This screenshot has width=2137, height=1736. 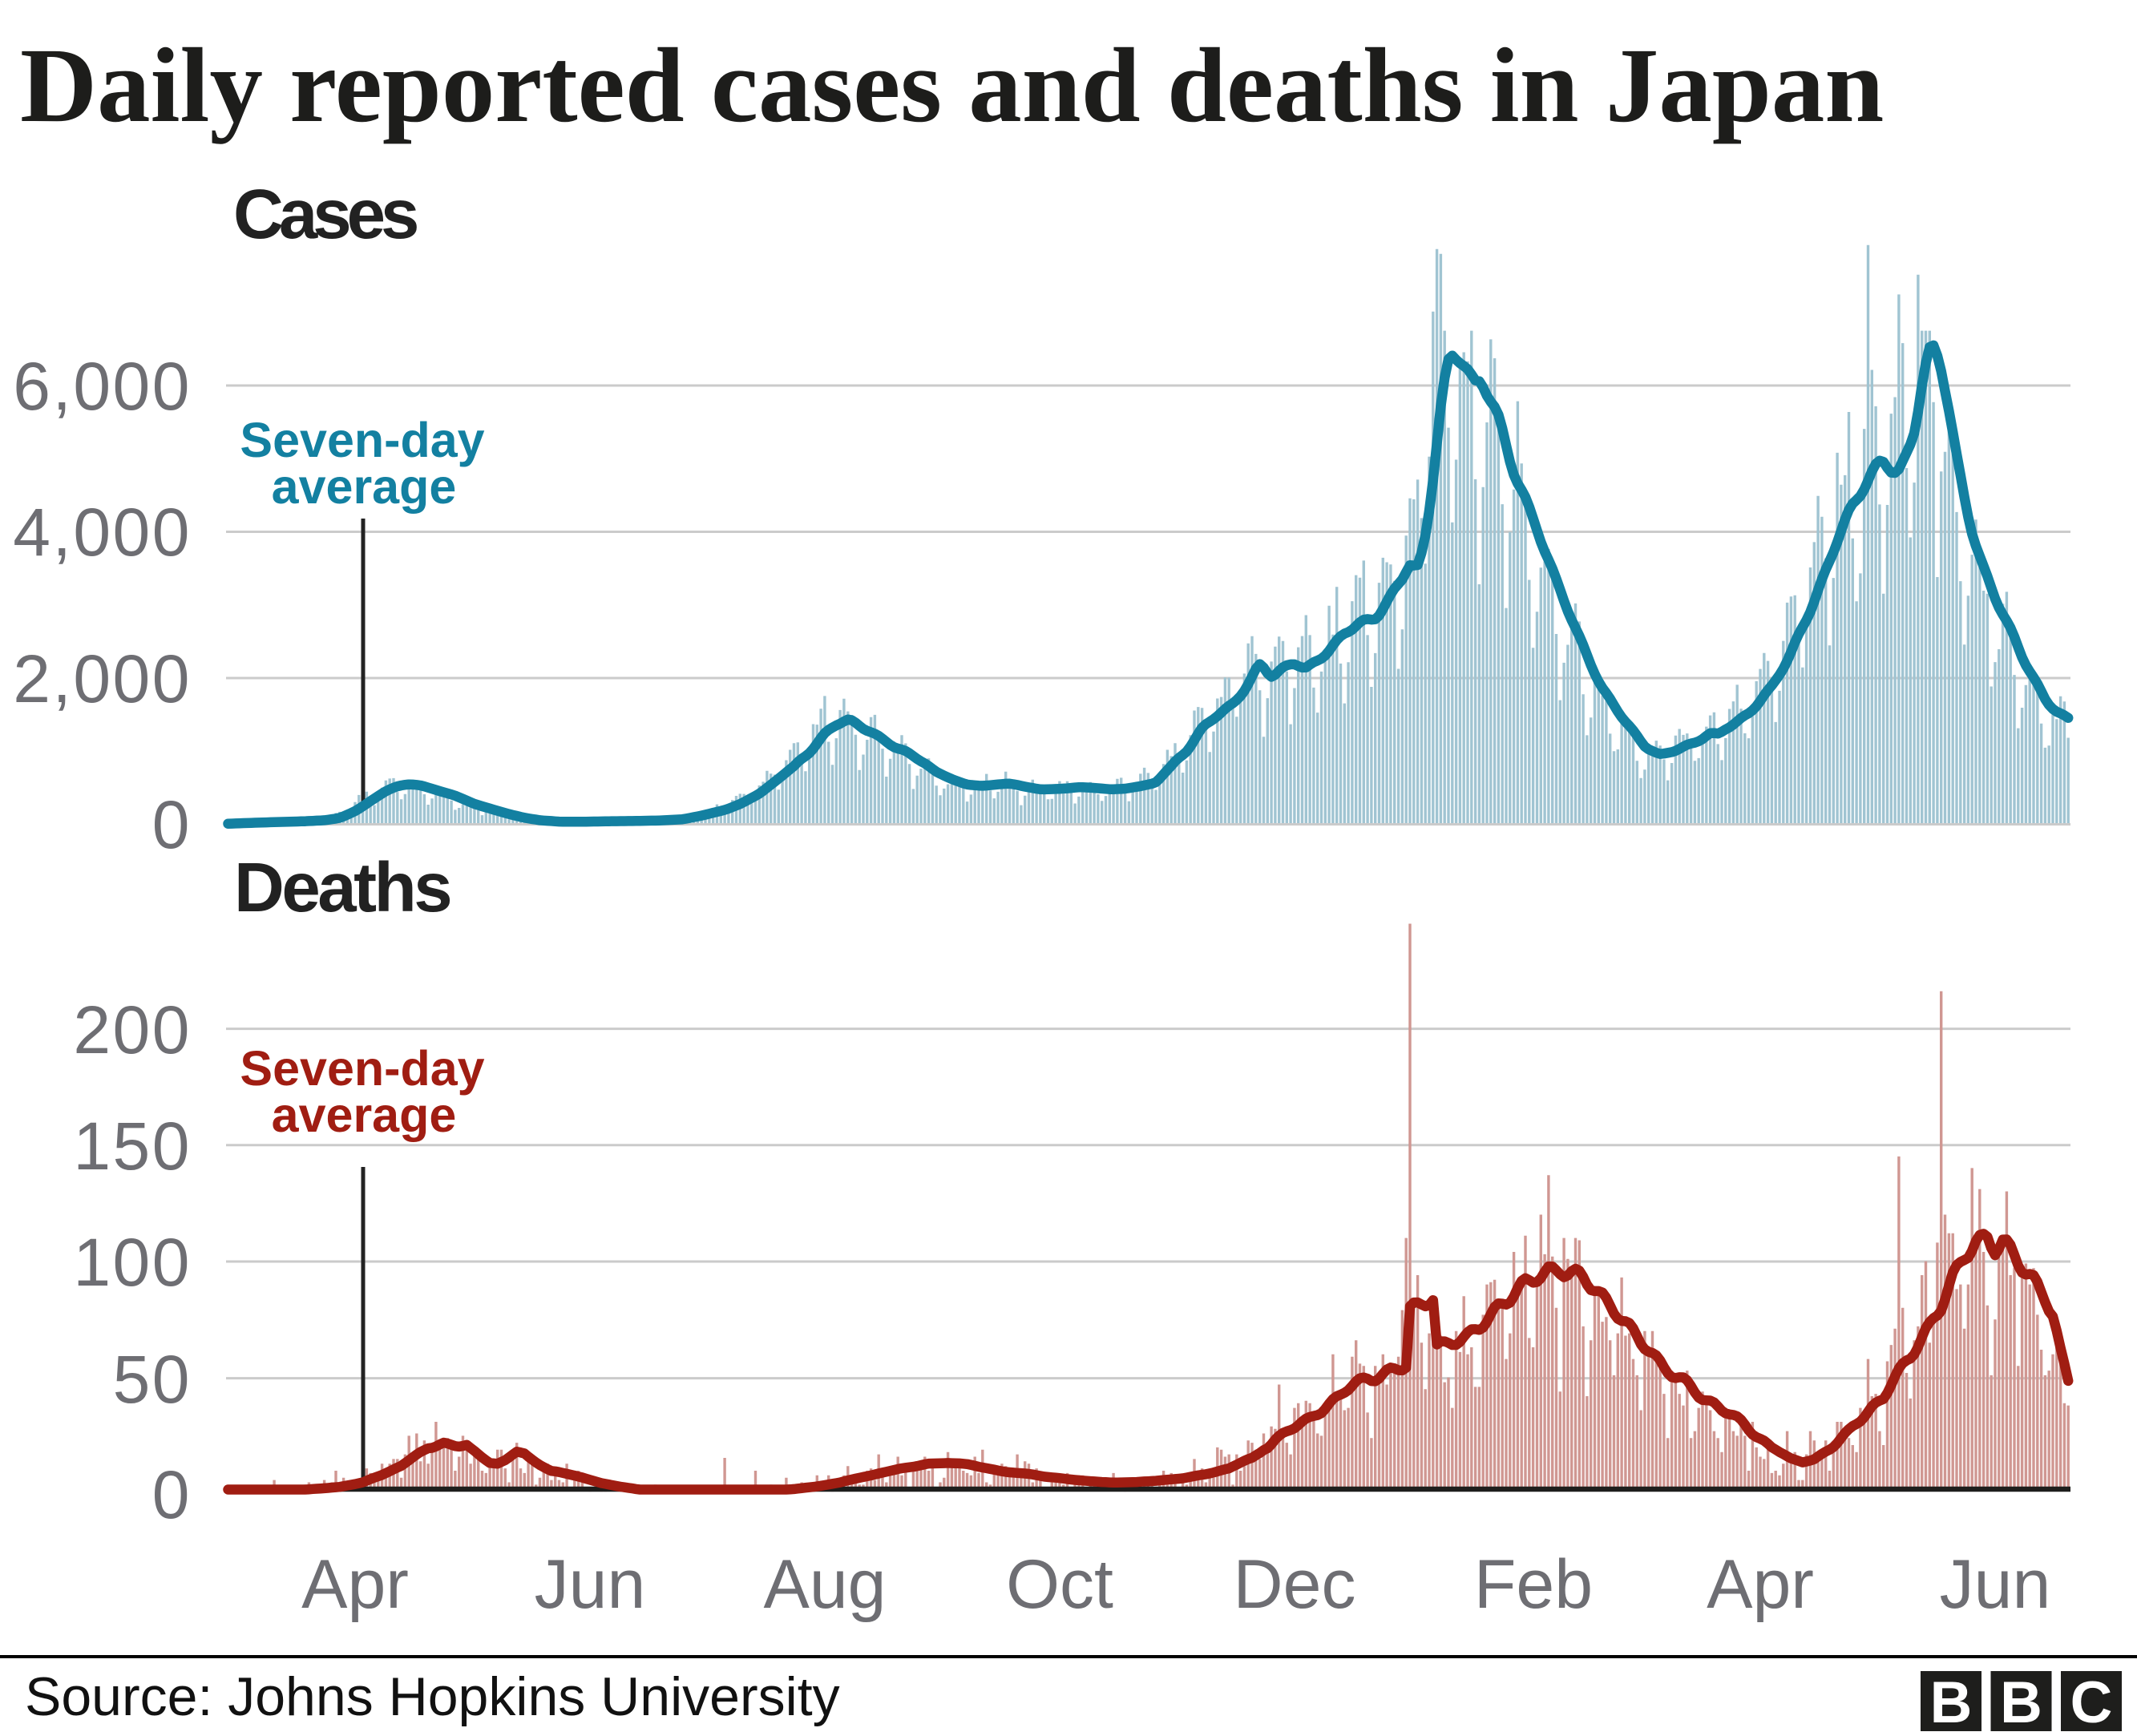 I want to click on svg-text: Aug, so click(x=824, y=1584).